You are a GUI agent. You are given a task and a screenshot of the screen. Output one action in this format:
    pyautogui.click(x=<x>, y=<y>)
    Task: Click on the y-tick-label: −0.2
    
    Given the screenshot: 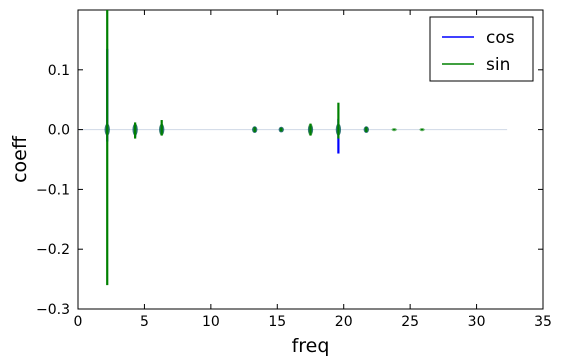 What is the action you would take?
    pyautogui.click(x=53, y=250)
    